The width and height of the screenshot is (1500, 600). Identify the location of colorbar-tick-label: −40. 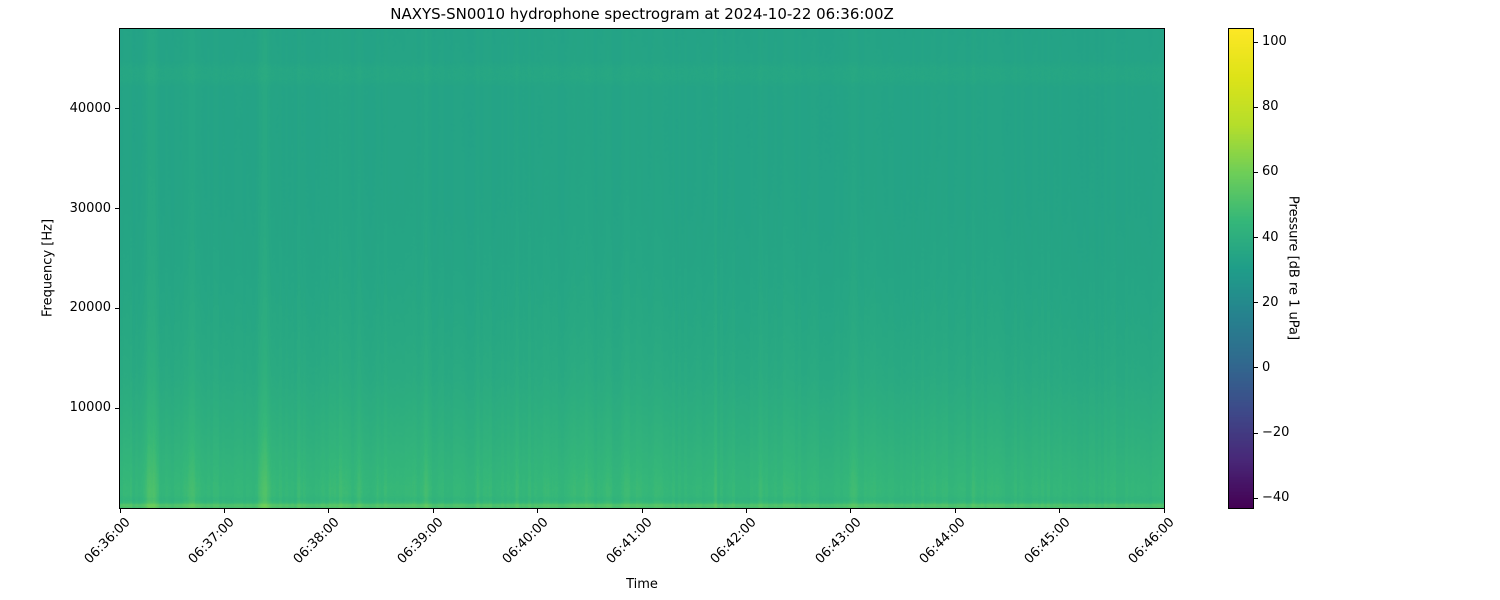
(1276, 498).